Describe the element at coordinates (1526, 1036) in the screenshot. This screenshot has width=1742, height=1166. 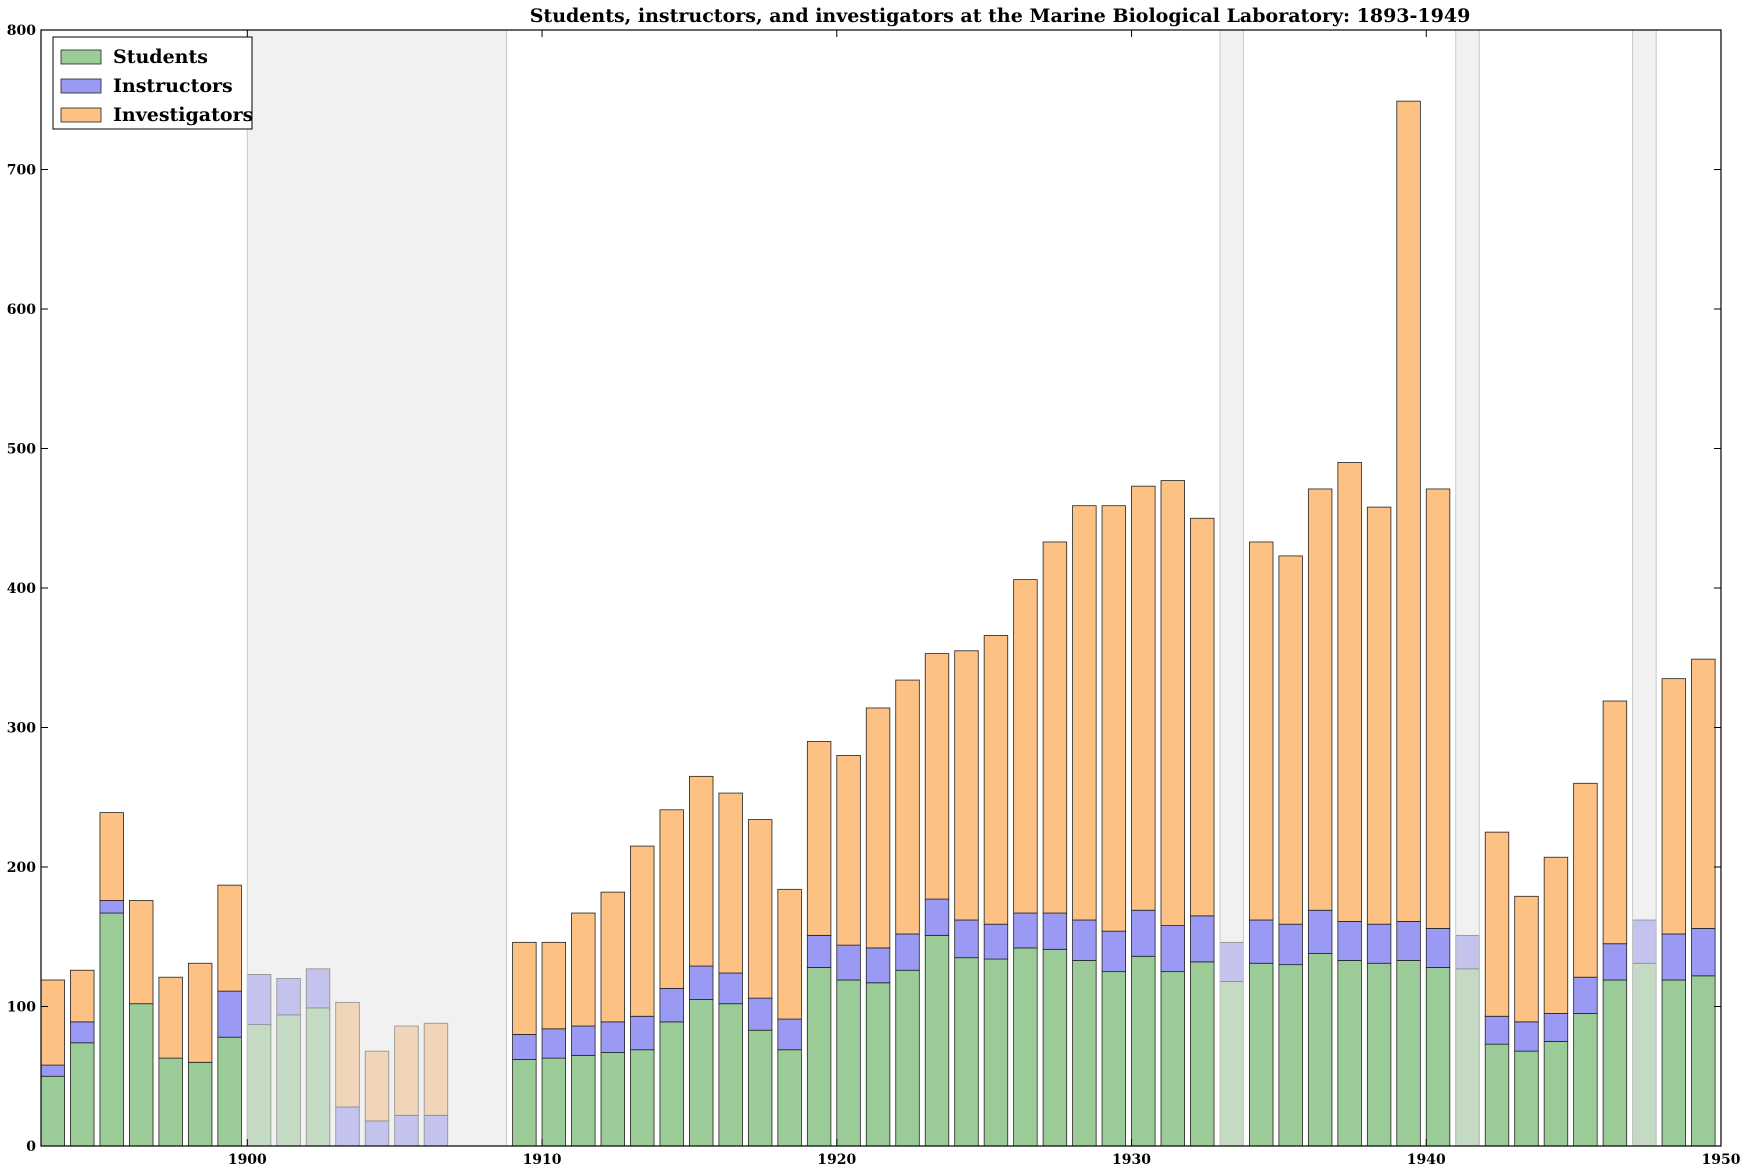
I see `bar-instructors-1943` at that location.